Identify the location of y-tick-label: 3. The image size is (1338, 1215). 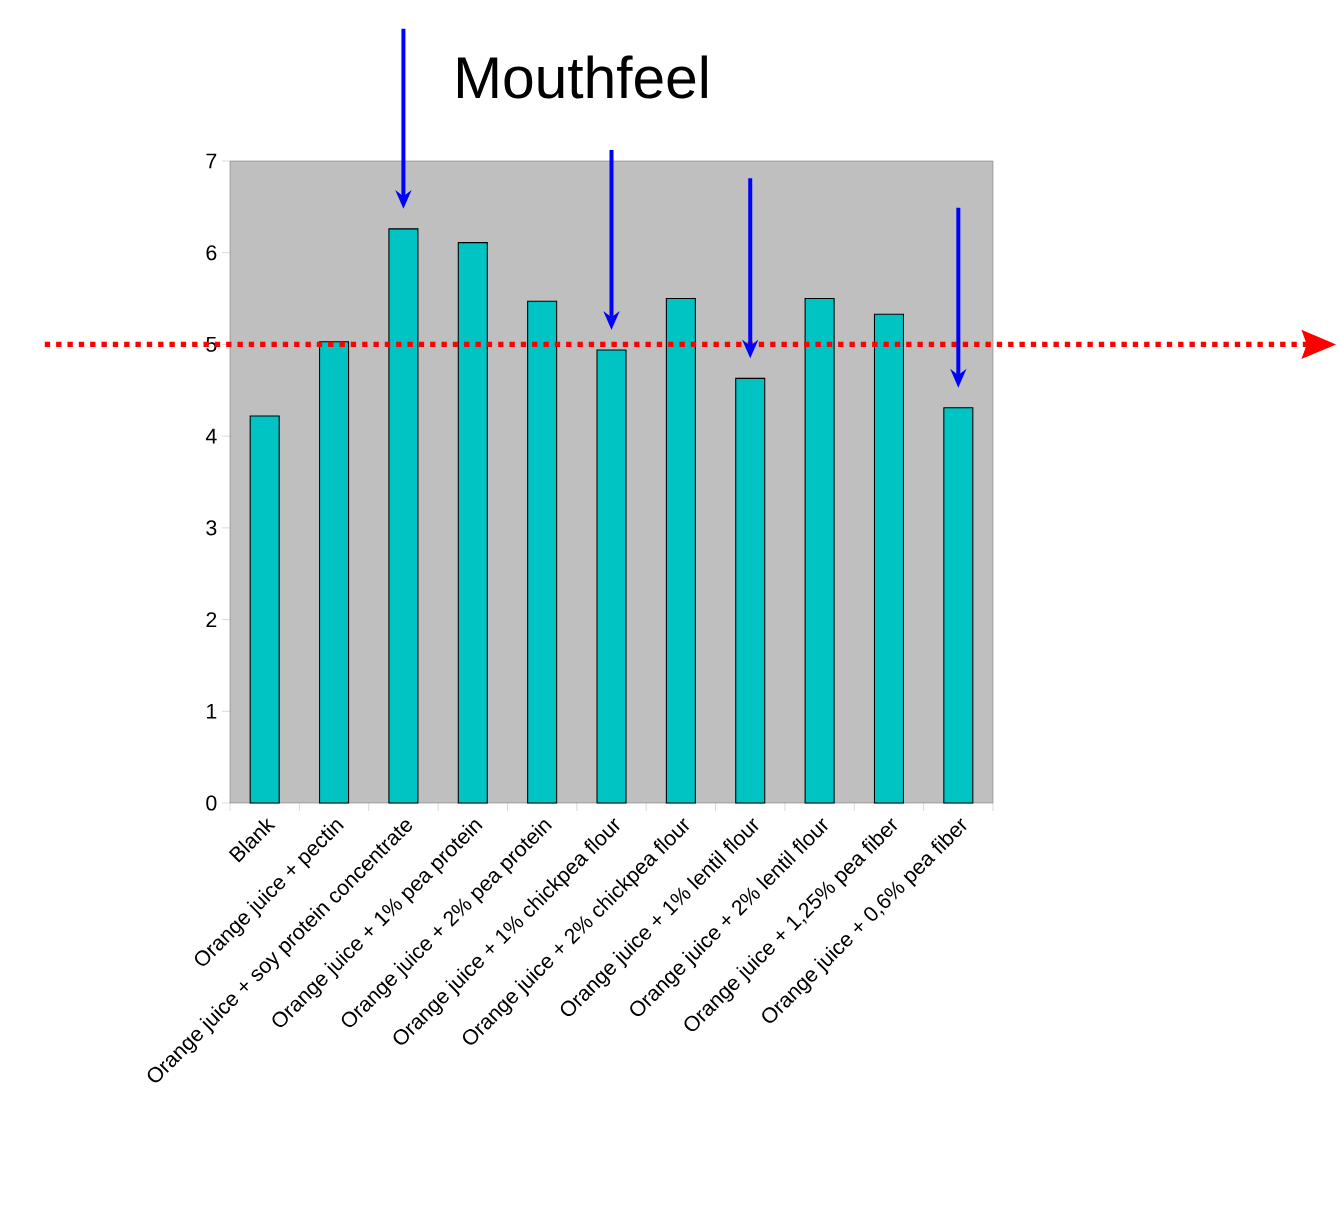
(211, 528).